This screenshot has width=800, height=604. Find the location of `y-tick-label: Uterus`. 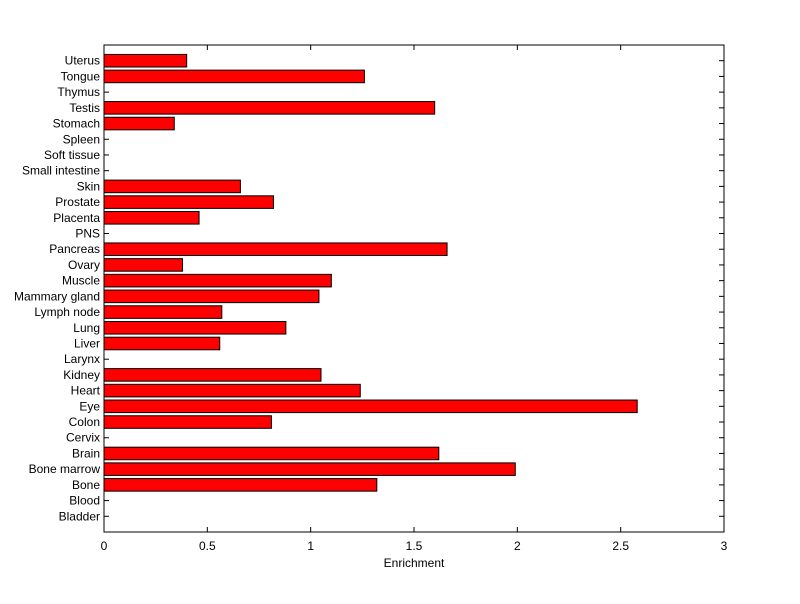

y-tick-label: Uterus is located at coordinates (82, 61).